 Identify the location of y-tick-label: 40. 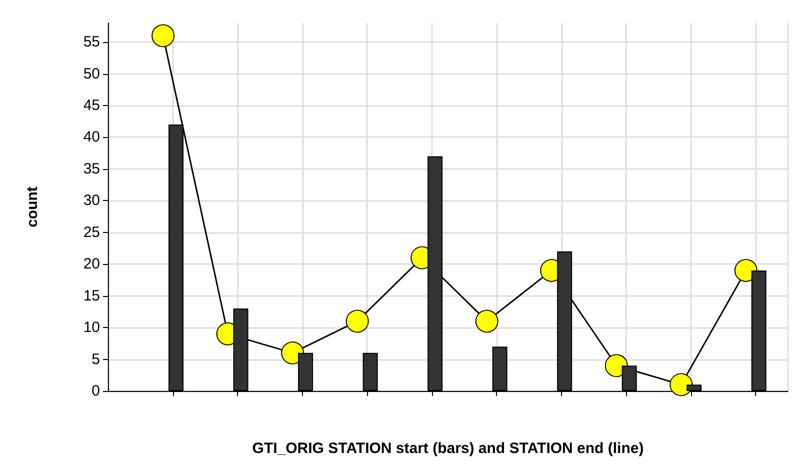
(91, 137).